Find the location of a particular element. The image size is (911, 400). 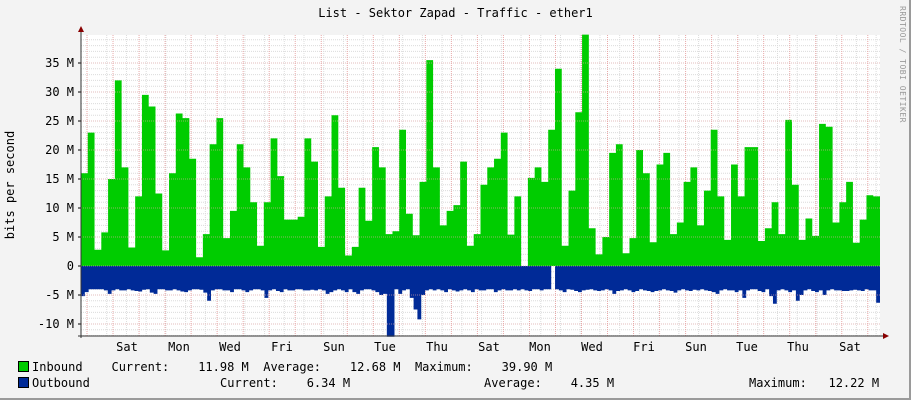

svg-text: -5 M is located at coordinates (59, 295).